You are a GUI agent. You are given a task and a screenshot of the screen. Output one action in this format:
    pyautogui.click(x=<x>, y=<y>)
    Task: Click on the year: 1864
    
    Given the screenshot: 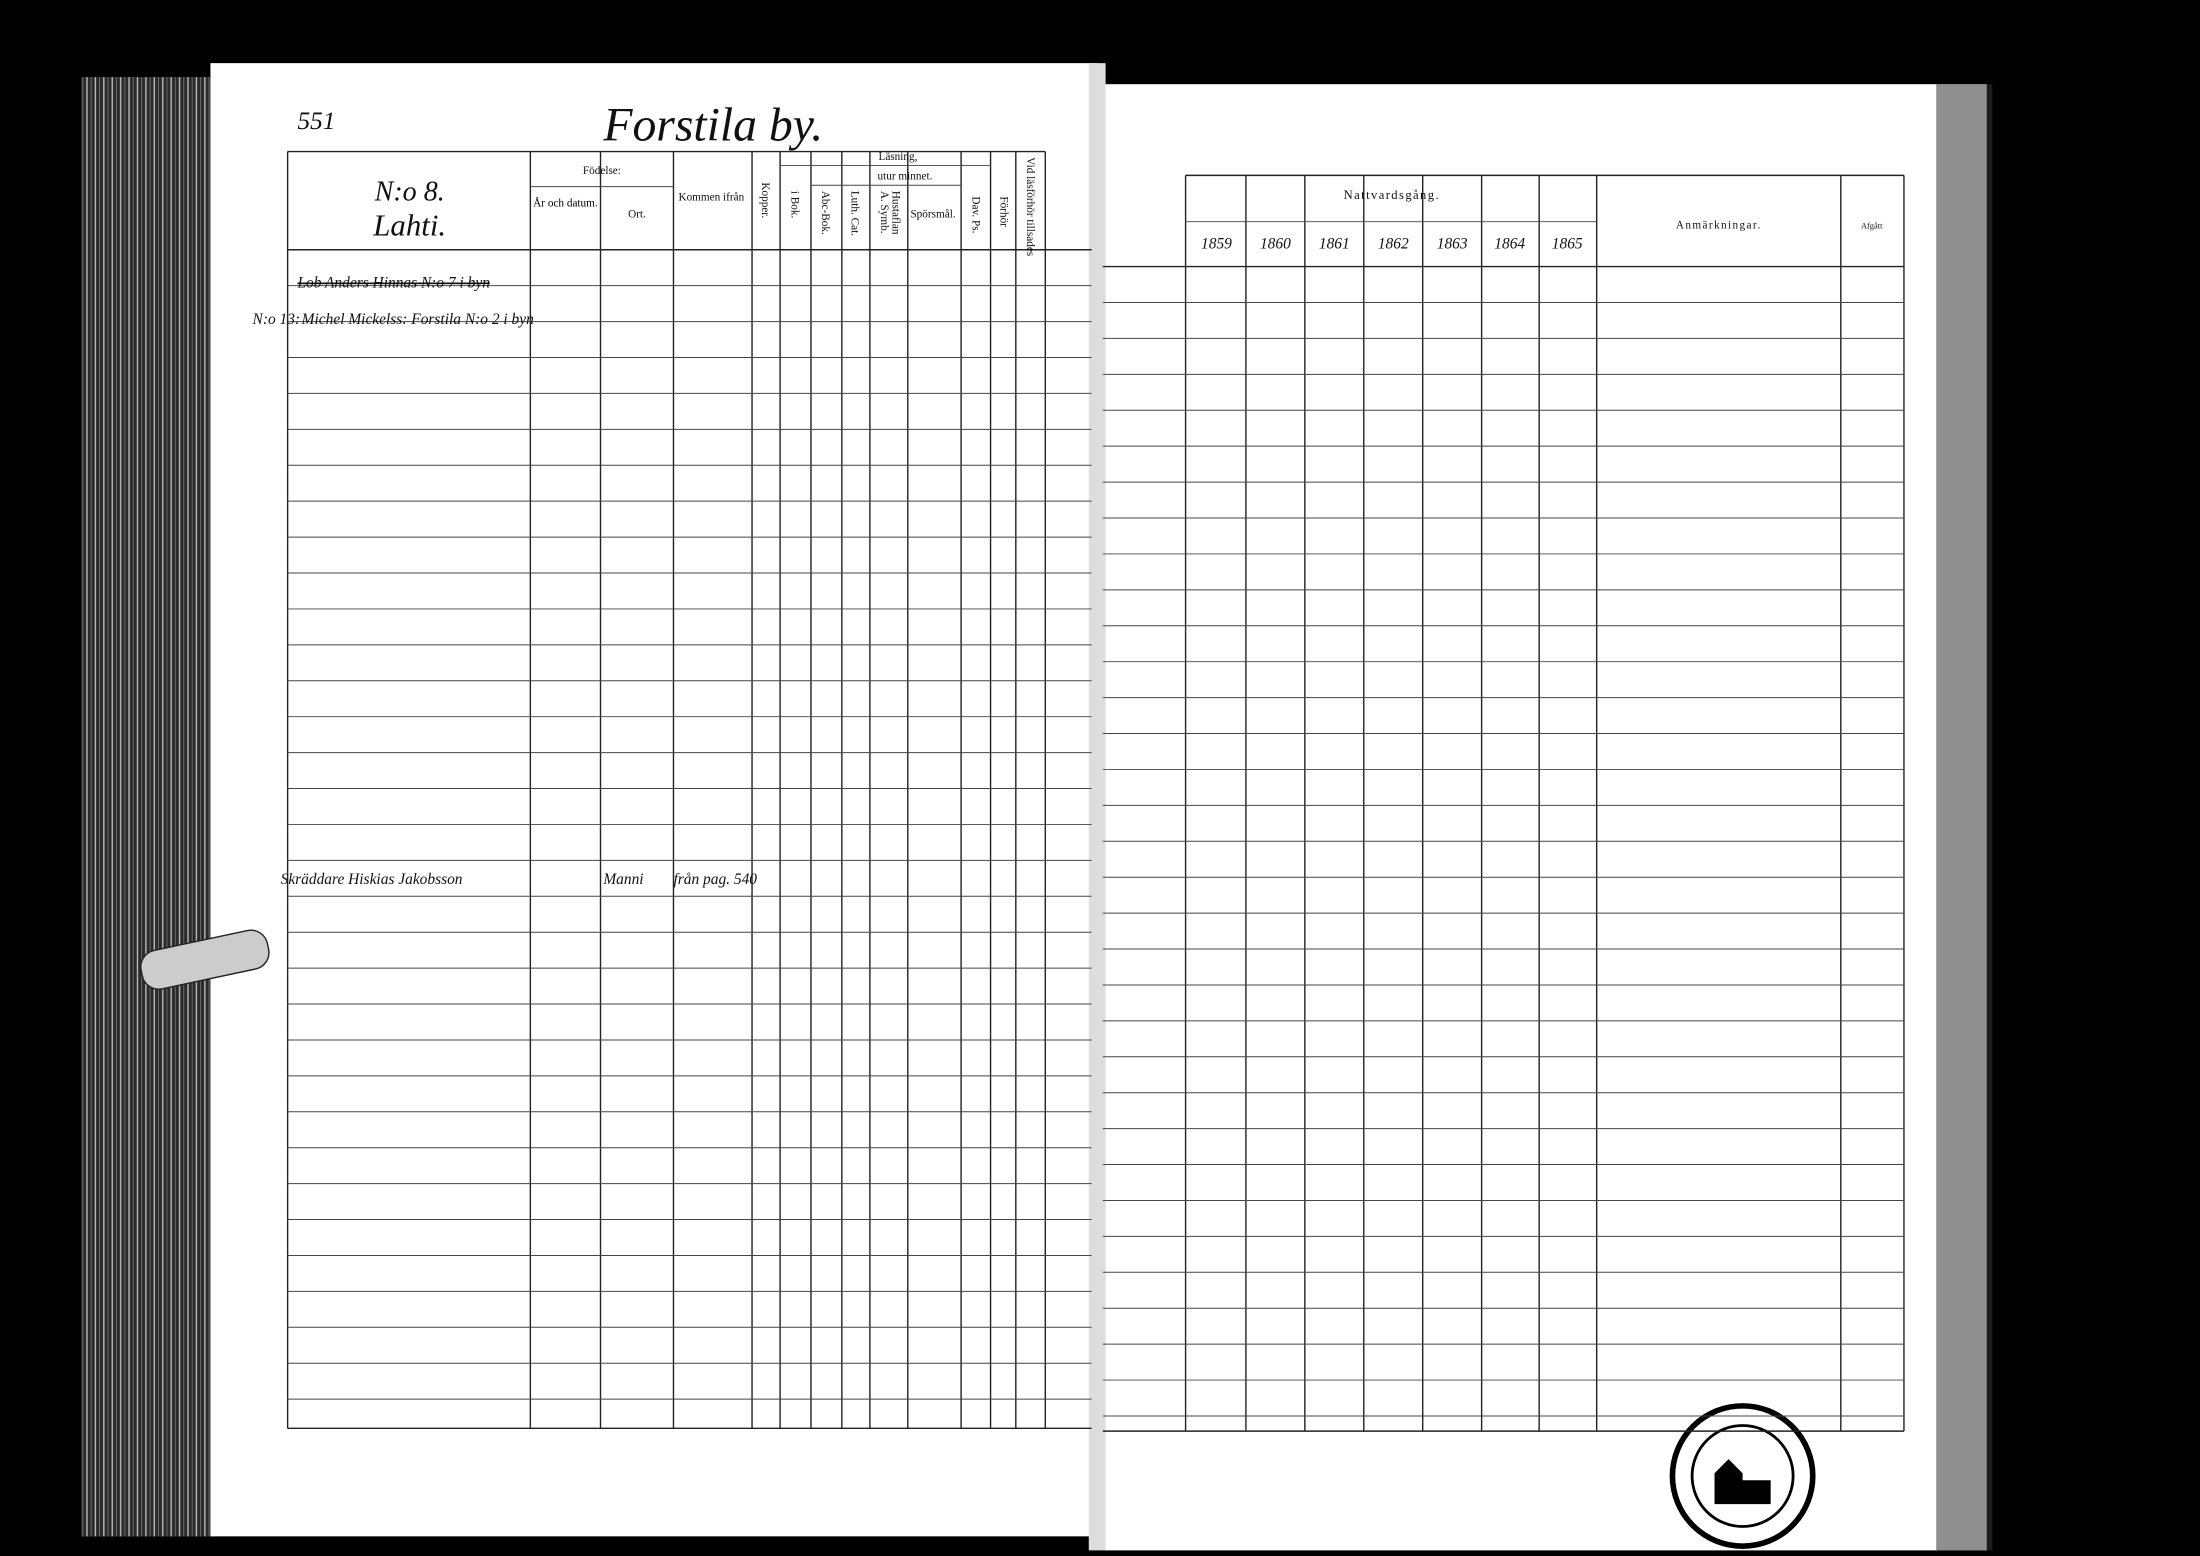 What is the action you would take?
    pyautogui.click(x=1509, y=243)
    